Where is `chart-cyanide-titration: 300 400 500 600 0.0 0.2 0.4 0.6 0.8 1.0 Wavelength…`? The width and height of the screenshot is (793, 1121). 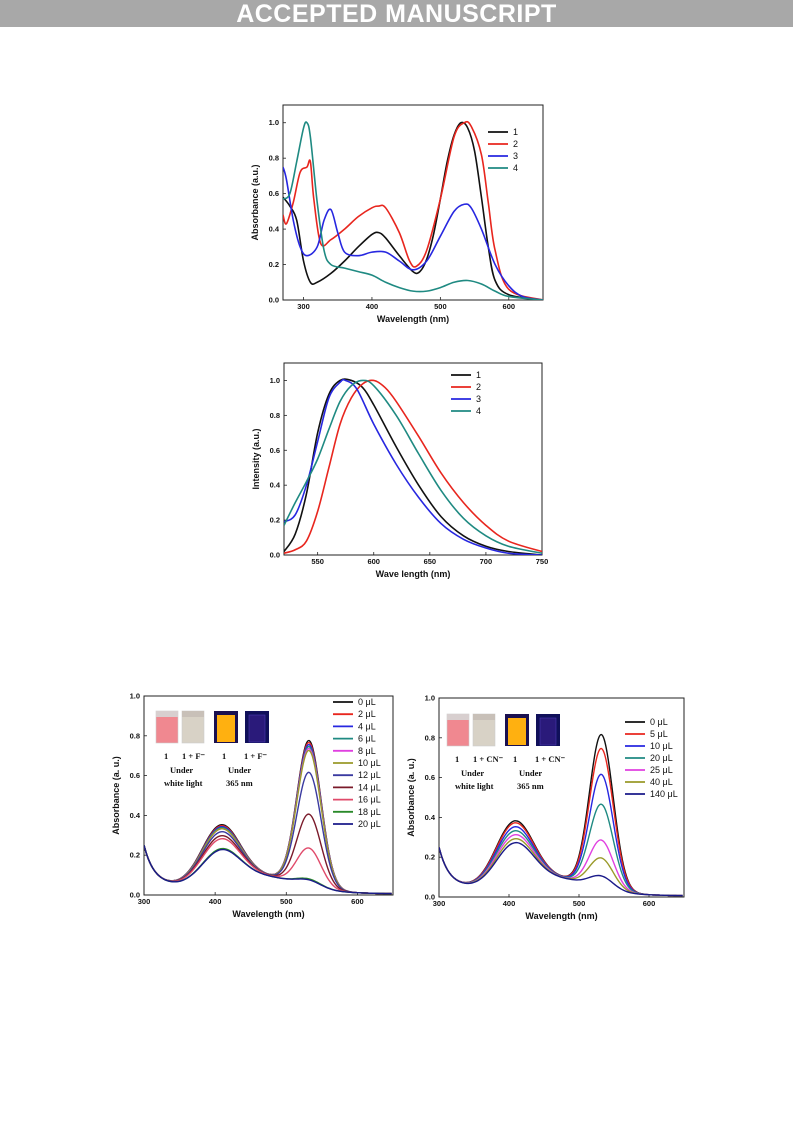 chart-cyanide-titration: 300 400 500 600 0.0 0.2 0.4 0.6 0.8 1.0 Wavelength… is located at coordinates (545, 807).